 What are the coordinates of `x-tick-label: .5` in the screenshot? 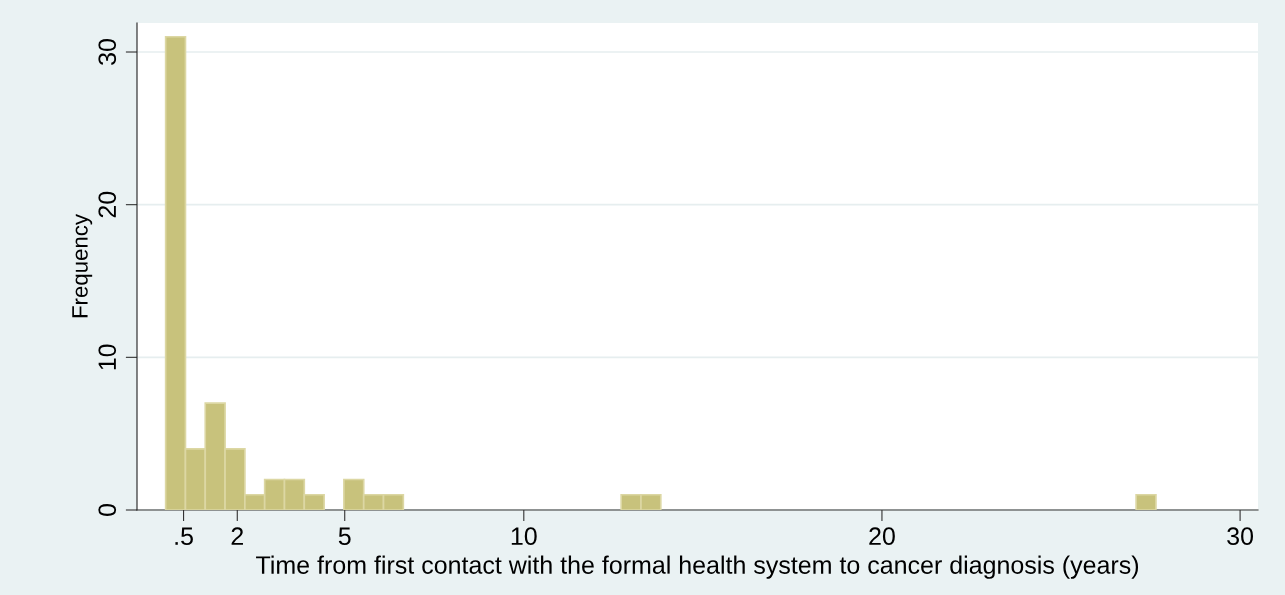 It's located at (184, 536).